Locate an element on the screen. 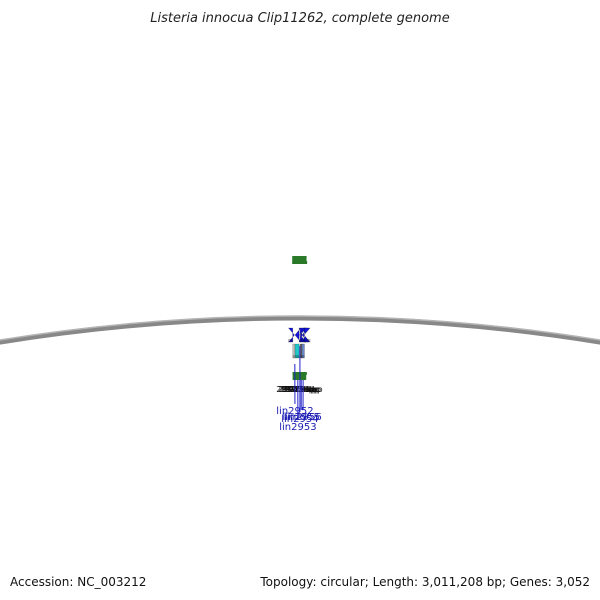  outer-tick-ring is located at coordinates (300, 260).